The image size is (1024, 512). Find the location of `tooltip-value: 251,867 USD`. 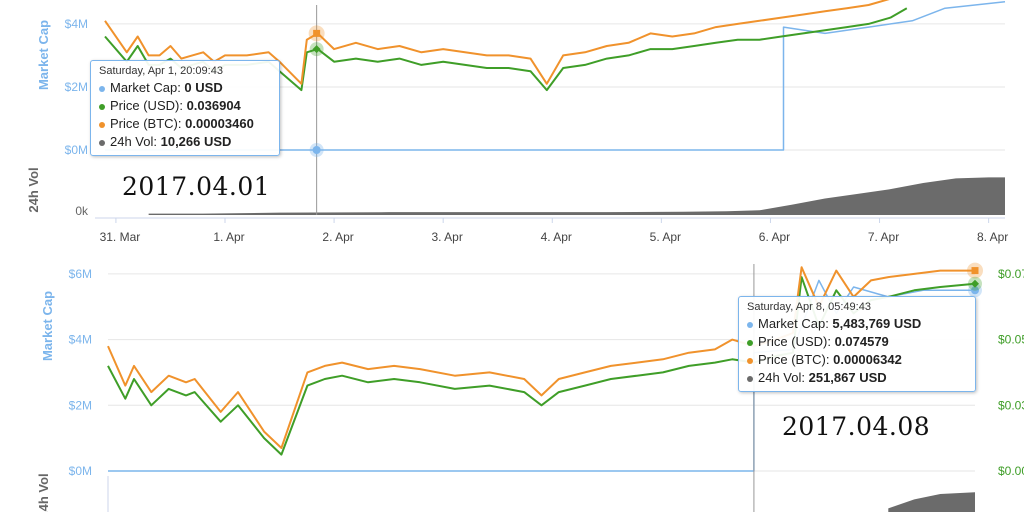

tooltip-value: 251,867 USD is located at coordinates (847, 377).